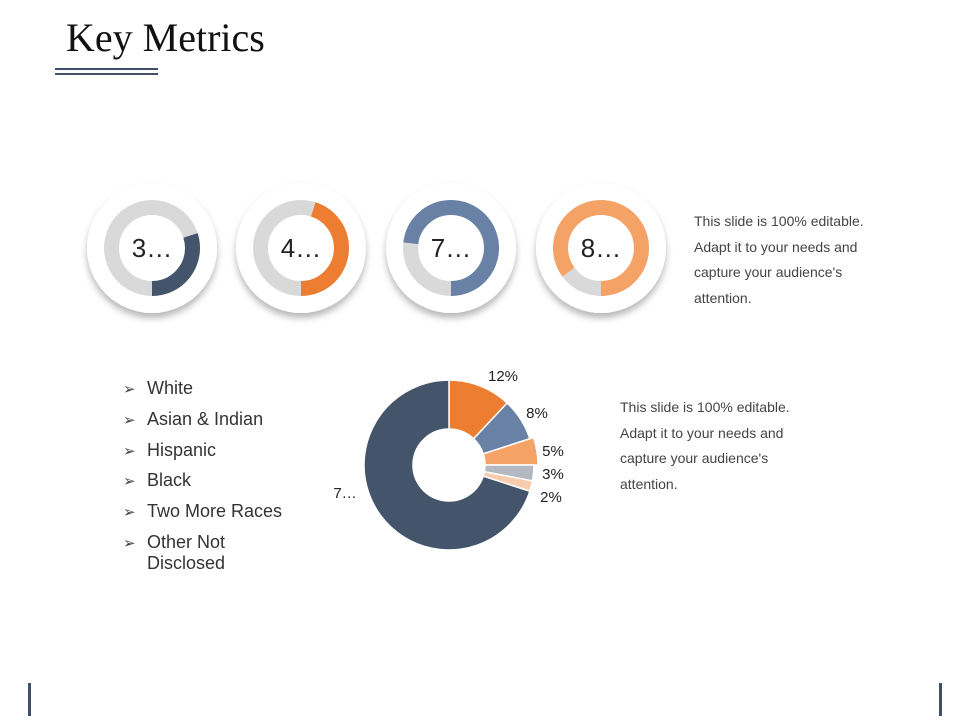  Describe the element at coordinates (169, 480) in the screenshot. I see `legend-item-label: Black` at that location.